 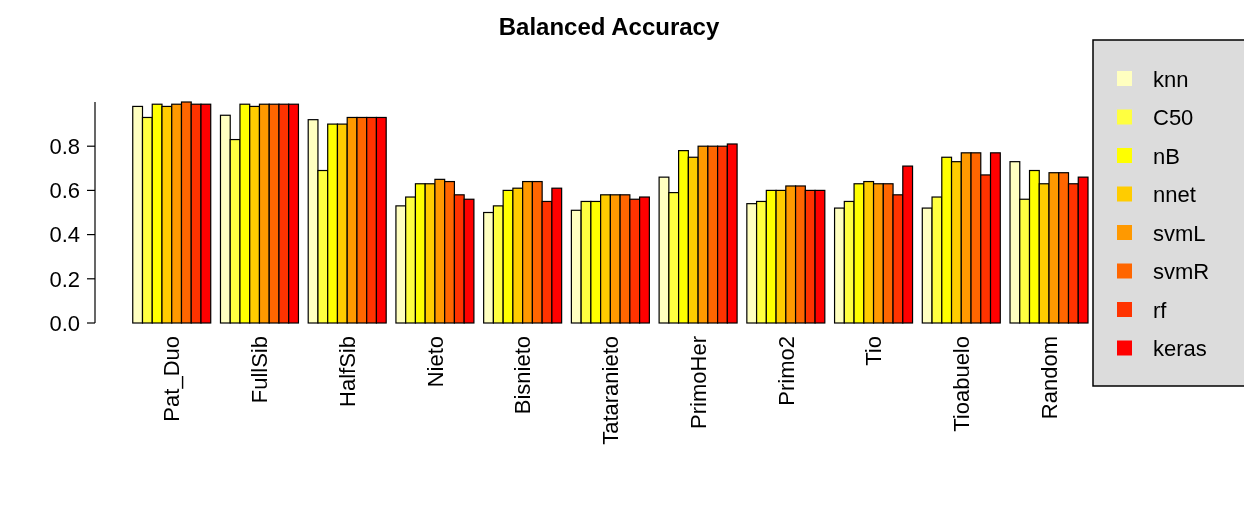 What do you see at coordinates (347, 371) in the screenshot?
I see `x-tick-label: HalfSib` at bounding box center [347, 371].